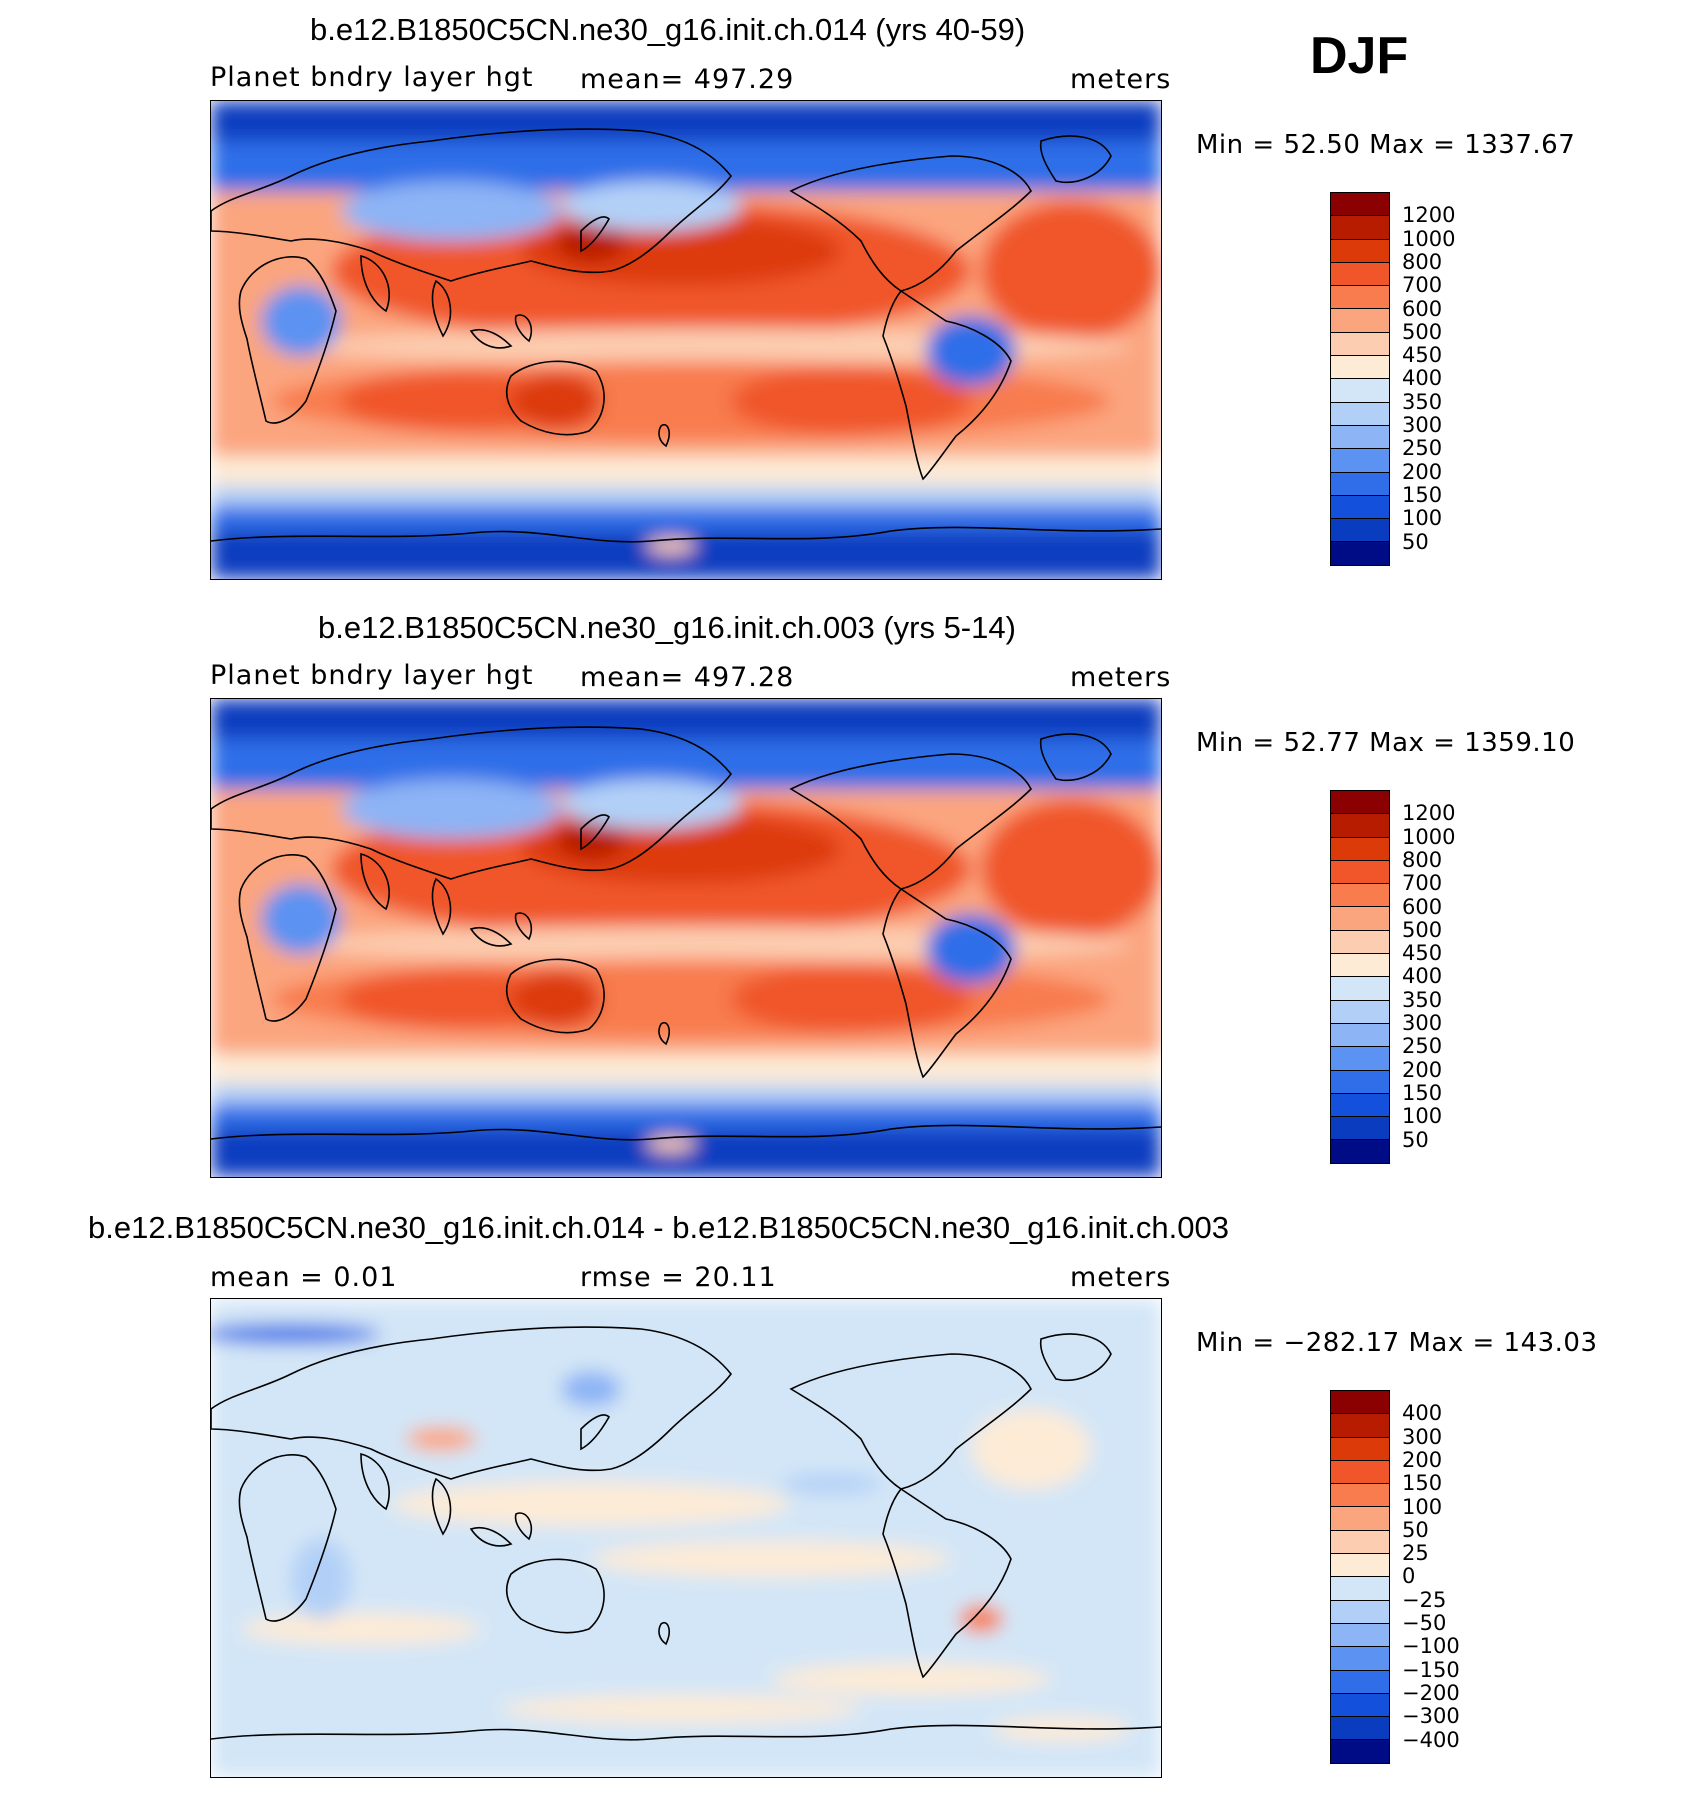 The width and height of the screenshot is (1694, 1800). I want to click on colorbar-label: 50, so click(1415, 541).